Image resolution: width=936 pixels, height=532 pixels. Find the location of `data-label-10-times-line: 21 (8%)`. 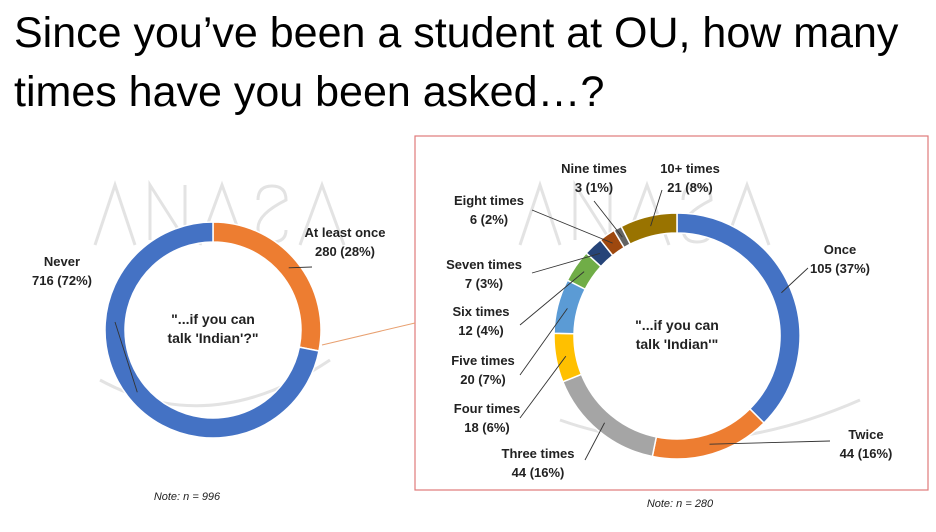

data-label-10-times-line: 21 (8%) is located at coordinates (690, 187).